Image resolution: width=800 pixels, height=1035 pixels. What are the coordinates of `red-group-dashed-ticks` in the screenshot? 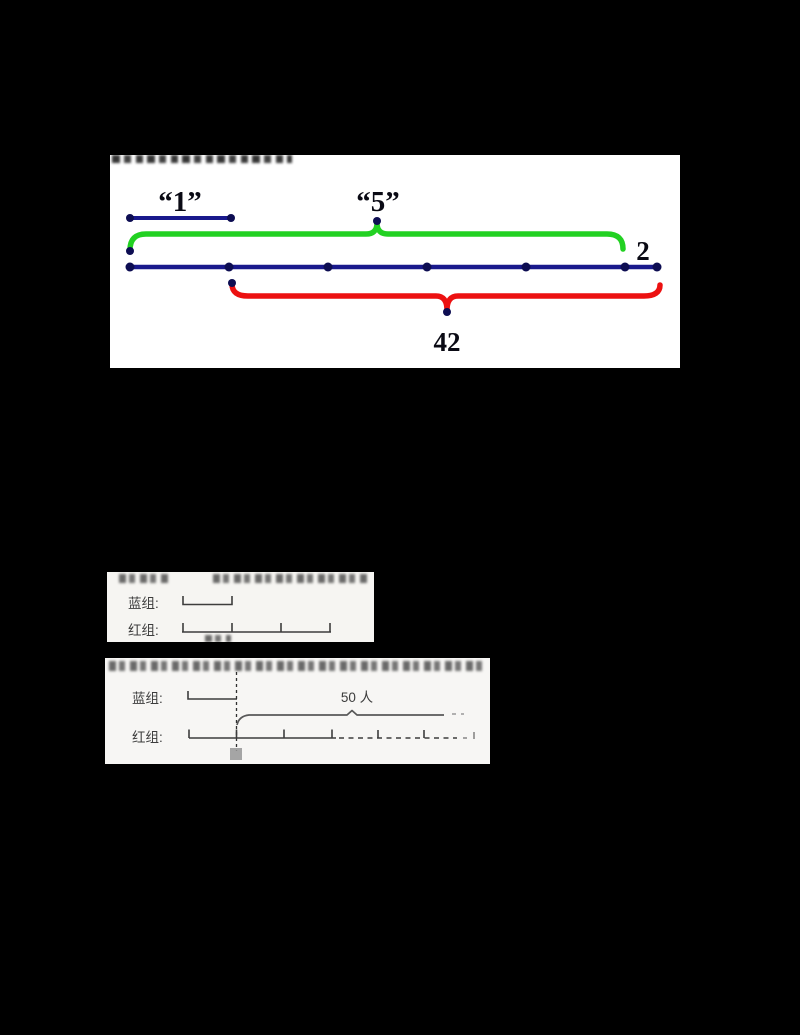 It's located at (401, 734).